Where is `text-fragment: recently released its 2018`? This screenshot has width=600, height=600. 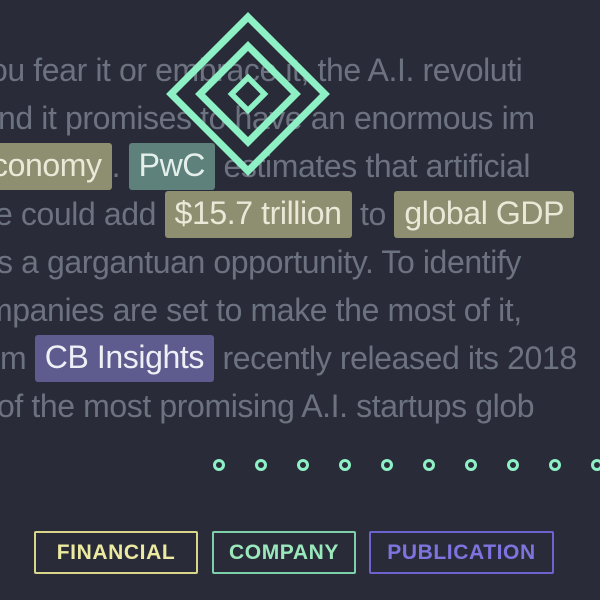 text-fragment: recently released its 2018 is located at coordinates (395, 357).